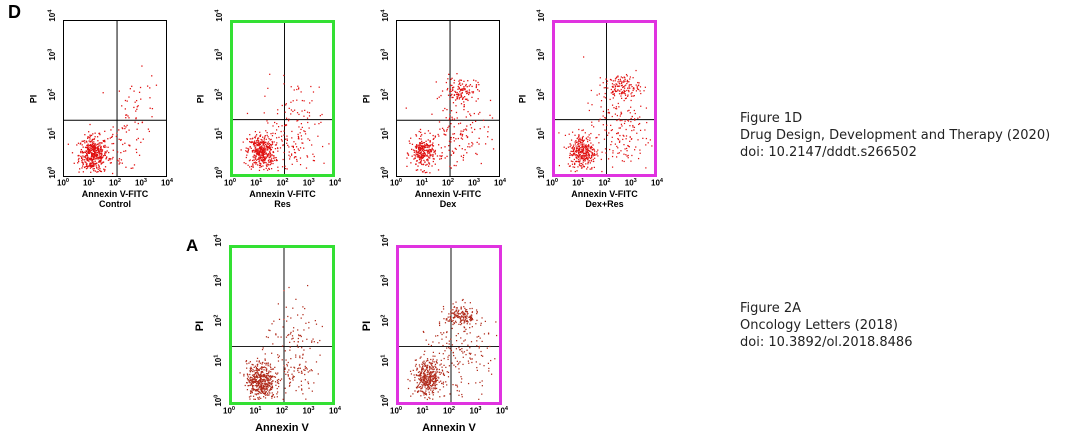 The image size is (1080, 442). I want to click on condition-label-control: Control, so click(115, 204).